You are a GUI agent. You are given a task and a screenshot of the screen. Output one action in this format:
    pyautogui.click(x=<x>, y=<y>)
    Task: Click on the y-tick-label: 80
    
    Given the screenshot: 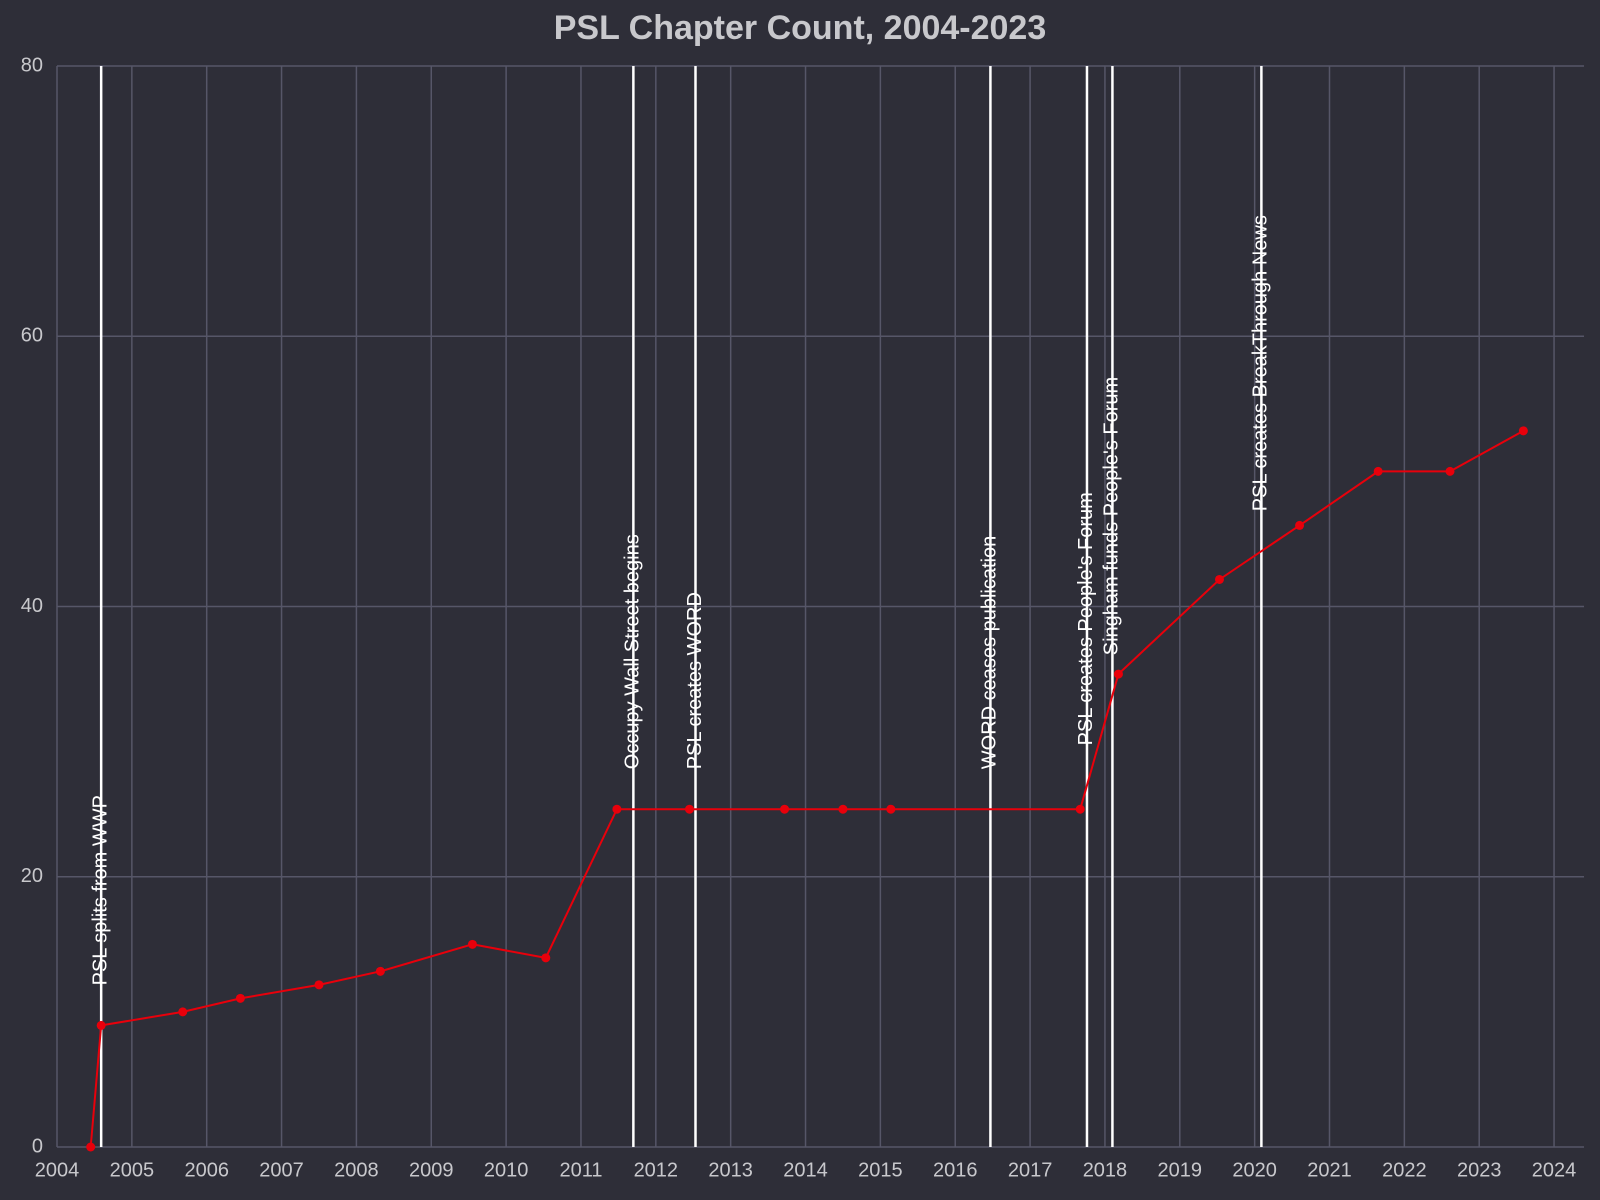 What is the action you would take?
    pyautogui.click(x=32, y=65)
    